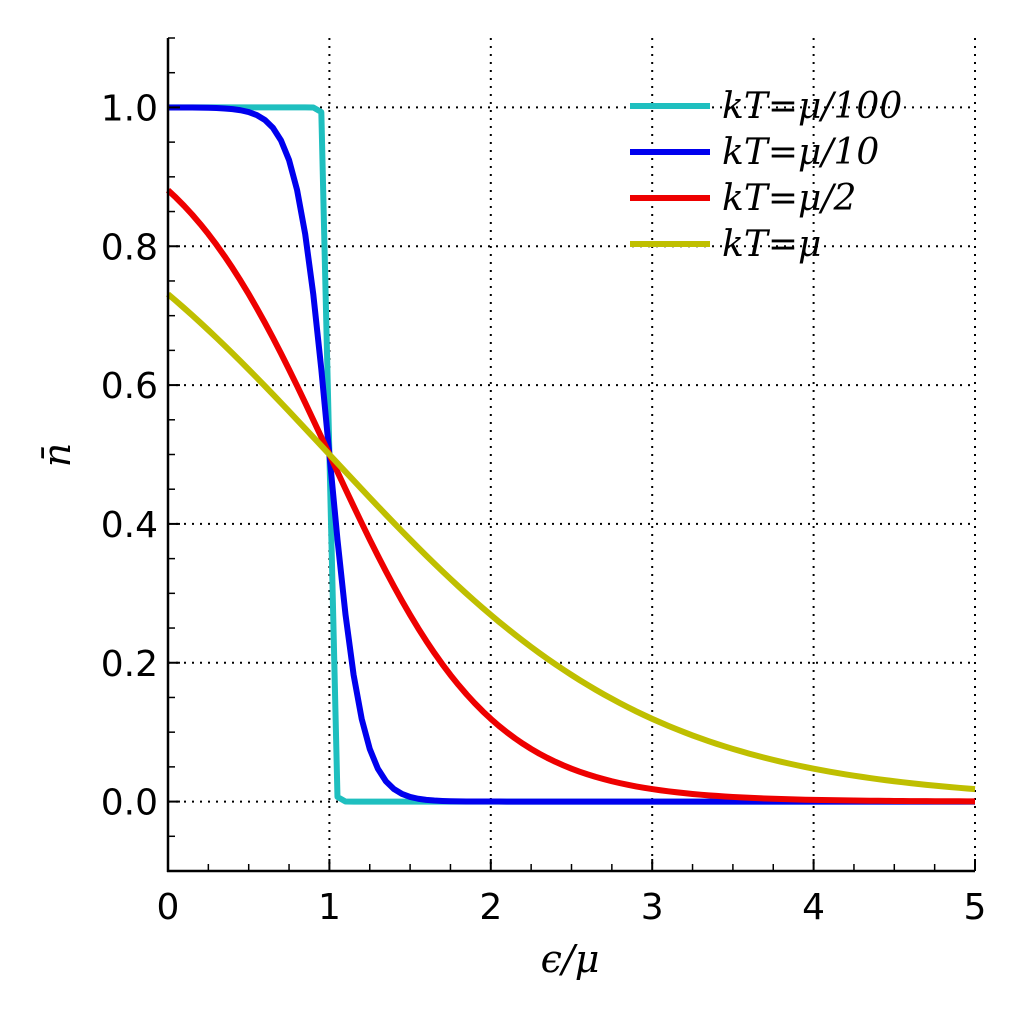 The height and width of the screenshot is (1021, 1024). I want to click on y-axis-label: n̄, so click(57, 455).